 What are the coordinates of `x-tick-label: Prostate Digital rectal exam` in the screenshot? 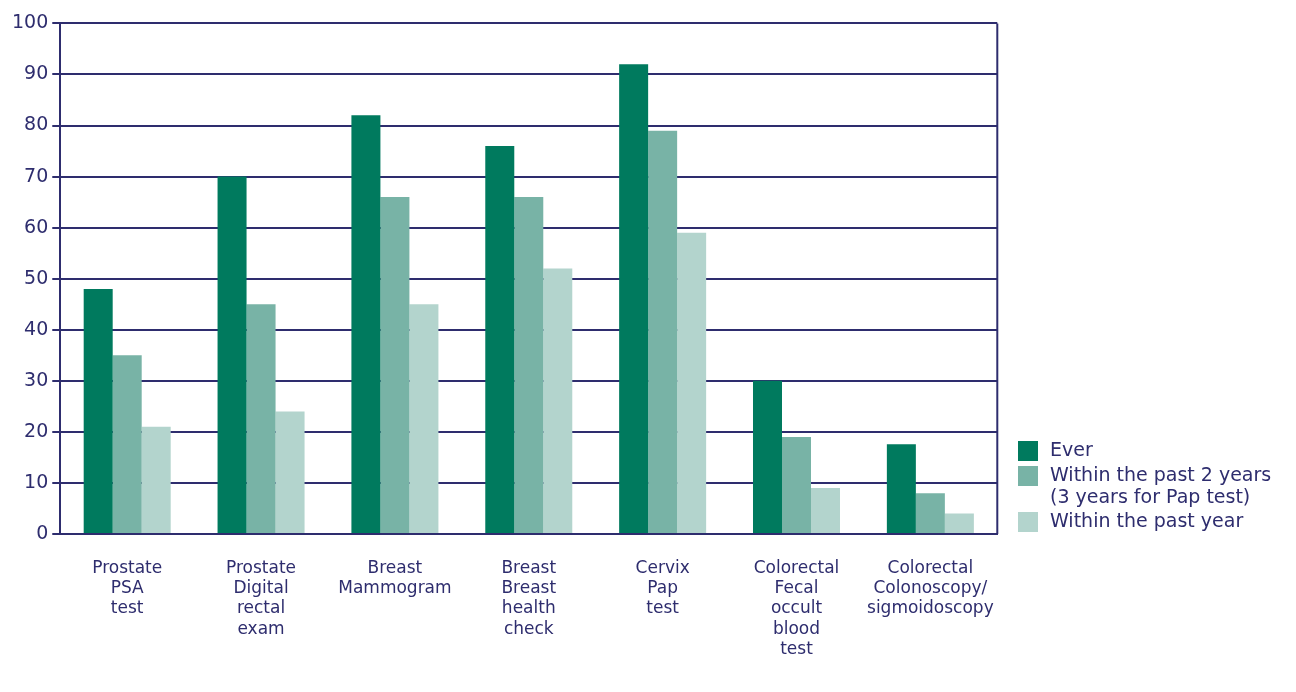 It's located at (261, 597).